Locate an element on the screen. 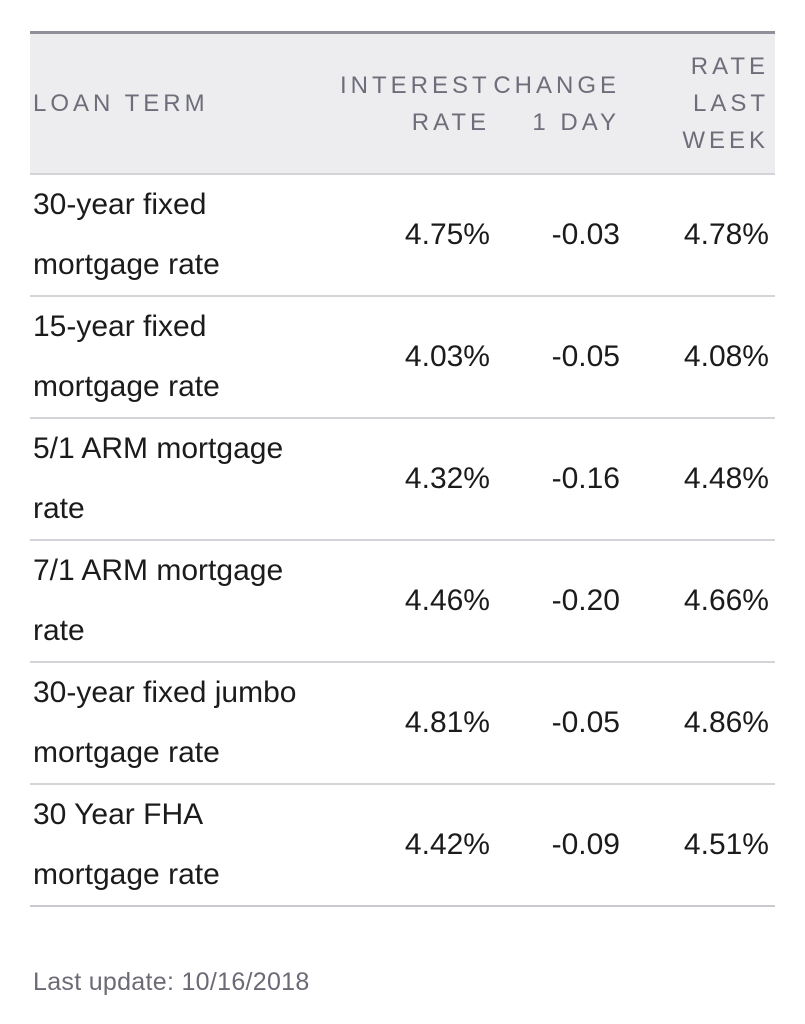  rate-last-week-cell: 4.78% is located at coordinates (726, 234).